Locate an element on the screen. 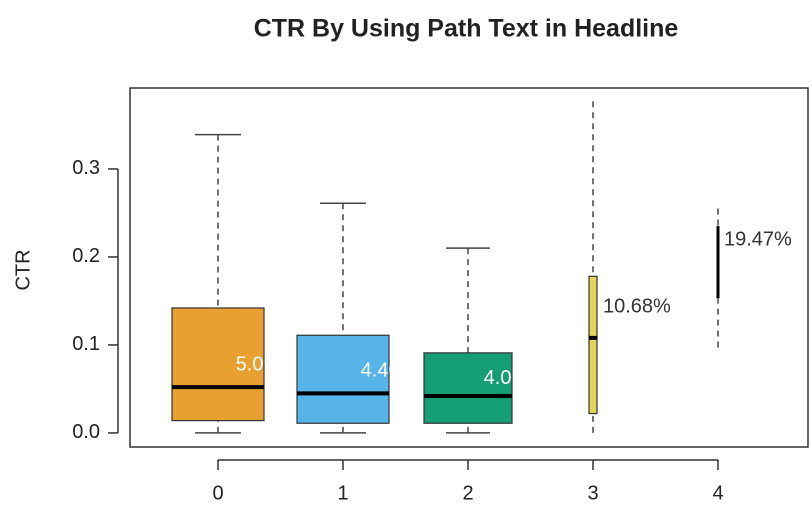 This screenshot has height=507, width=812. y-tick-label: 0.0 is located at coordinates (86, 432).